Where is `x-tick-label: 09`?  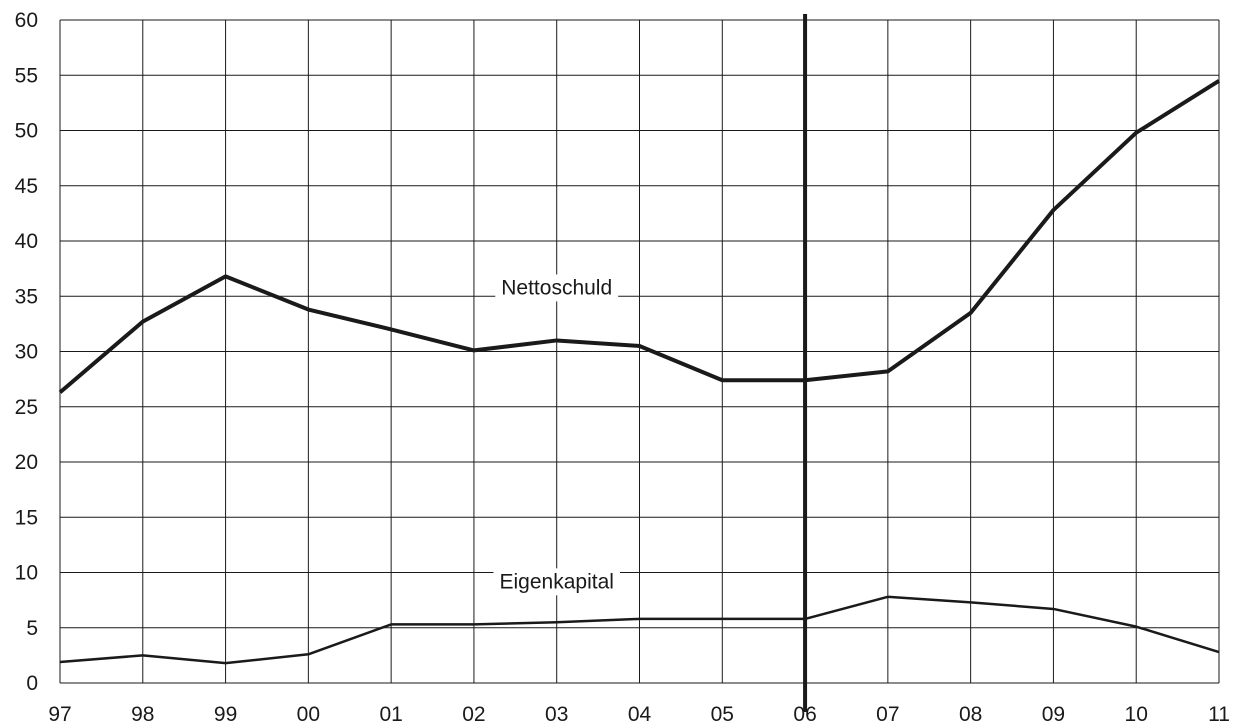
x-tick-label: 09 is located at coordinates (1053, 714).